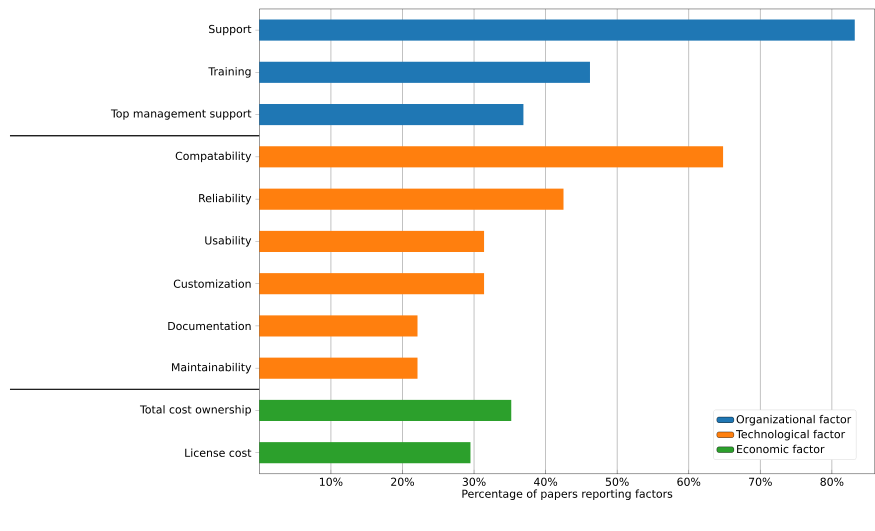 This screenshot has width=875, height=531. Describe the element at coordinates (567, 495) in the screenshot. I see `x-axis-title: Percentage of papers reporting factors` at that location.